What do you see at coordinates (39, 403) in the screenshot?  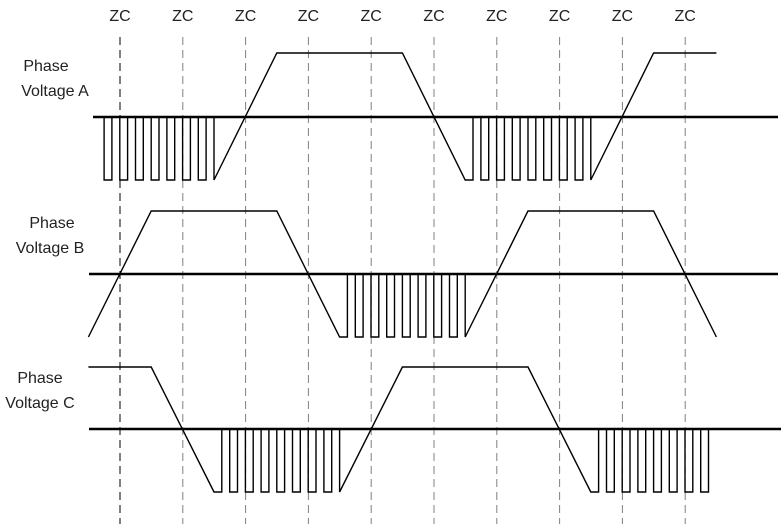 I see `phase-c-label-line2: Voltage C` at bounding box center [39, 403].